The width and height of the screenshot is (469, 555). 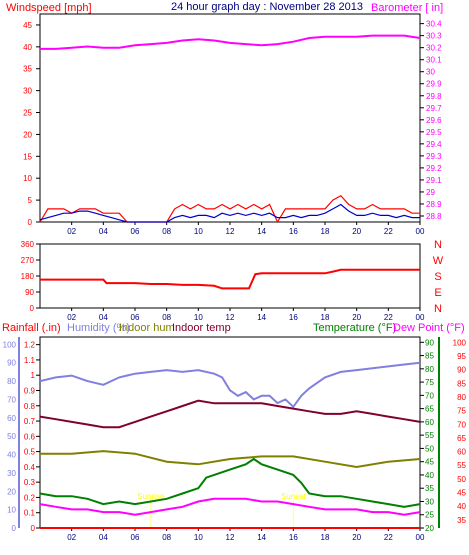 What do you see at coordinates (429, 501) in the screenshot?
I see `temp-y-tick-label: 30` at bounding box center [429, 501].